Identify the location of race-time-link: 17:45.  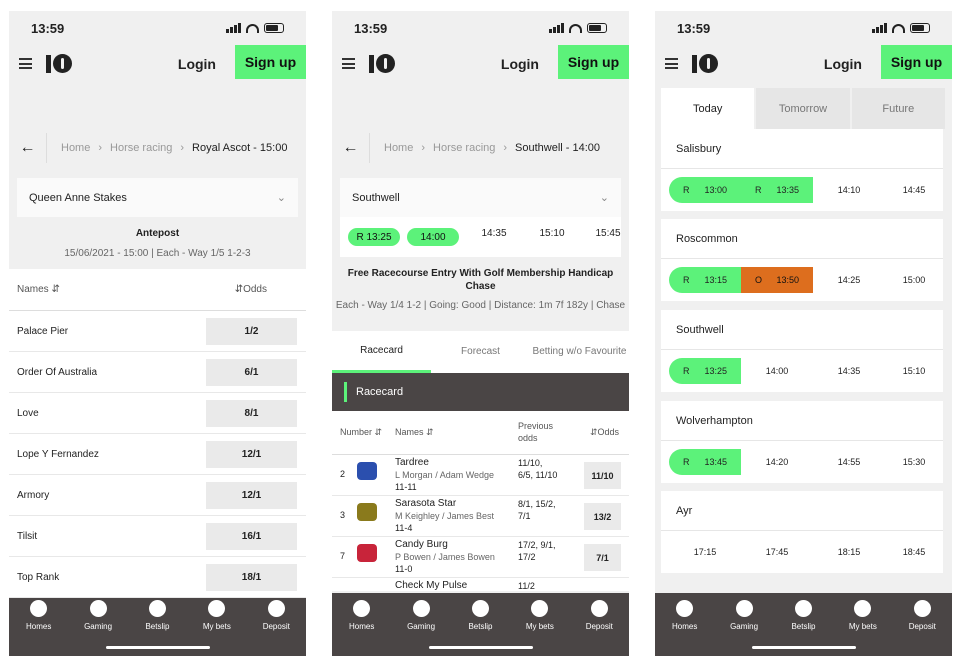
(777, 552).